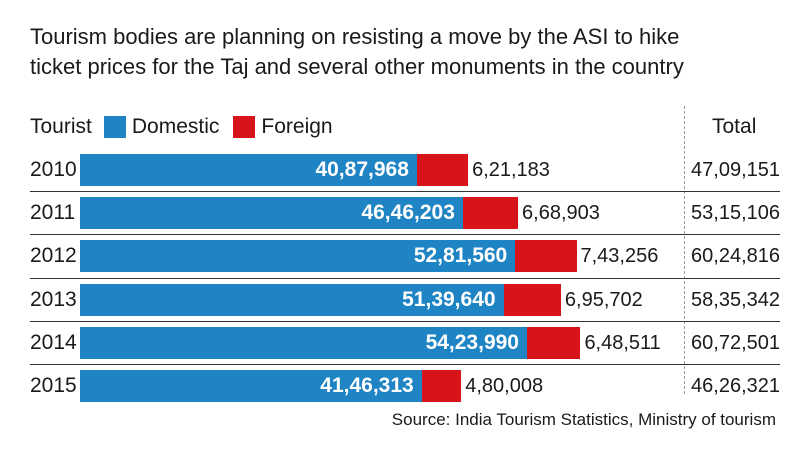  What do you see at coordinates (53, 342) in the screenshot?
I see `year-label: 2014` at bounding box center [53, 342].